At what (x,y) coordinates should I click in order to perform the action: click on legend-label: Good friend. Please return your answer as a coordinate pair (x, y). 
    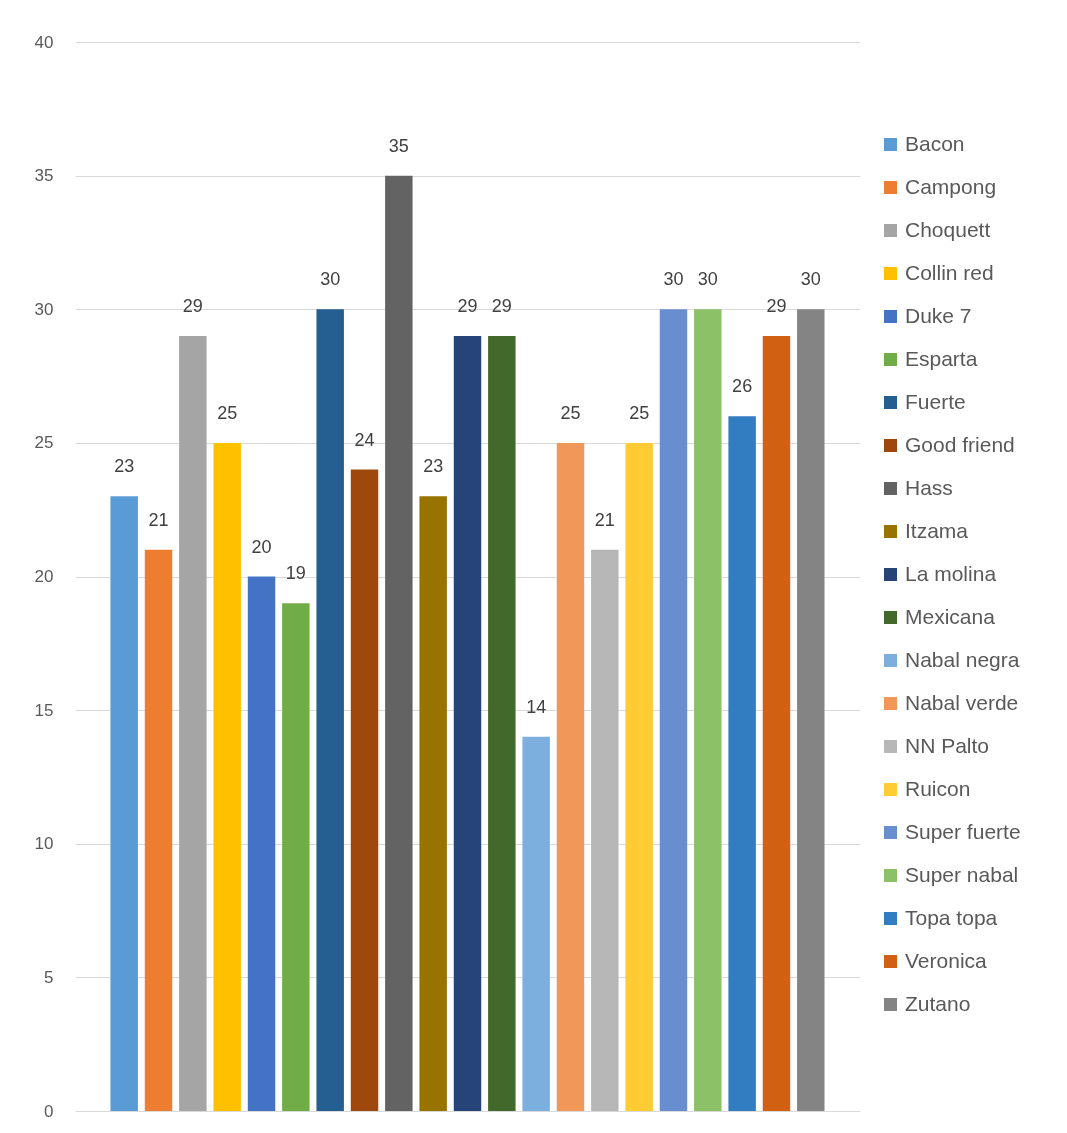
    Looking at the image, I should click on (960, 444).